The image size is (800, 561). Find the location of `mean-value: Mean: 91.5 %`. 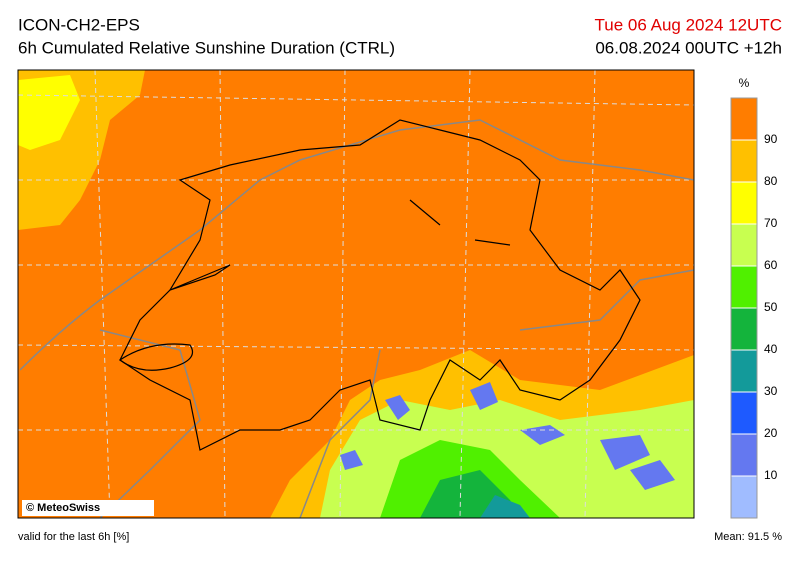

mean-value: Mean: 91.5 % is located at coordinates (748, 537).